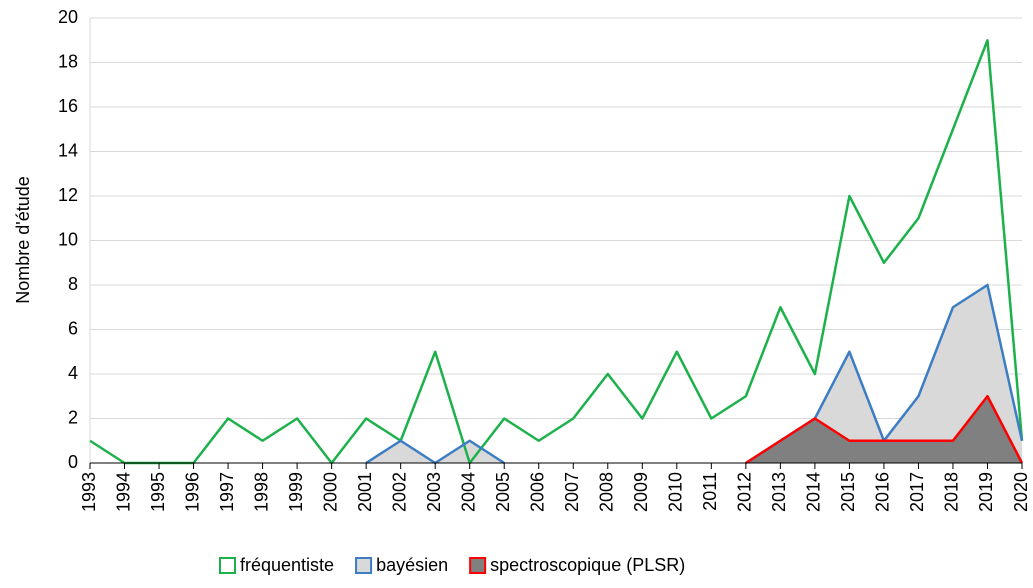  Describe the element at coordinates (261, 492) in the screenshot. I see `x-tick-label: 1998` at that location.